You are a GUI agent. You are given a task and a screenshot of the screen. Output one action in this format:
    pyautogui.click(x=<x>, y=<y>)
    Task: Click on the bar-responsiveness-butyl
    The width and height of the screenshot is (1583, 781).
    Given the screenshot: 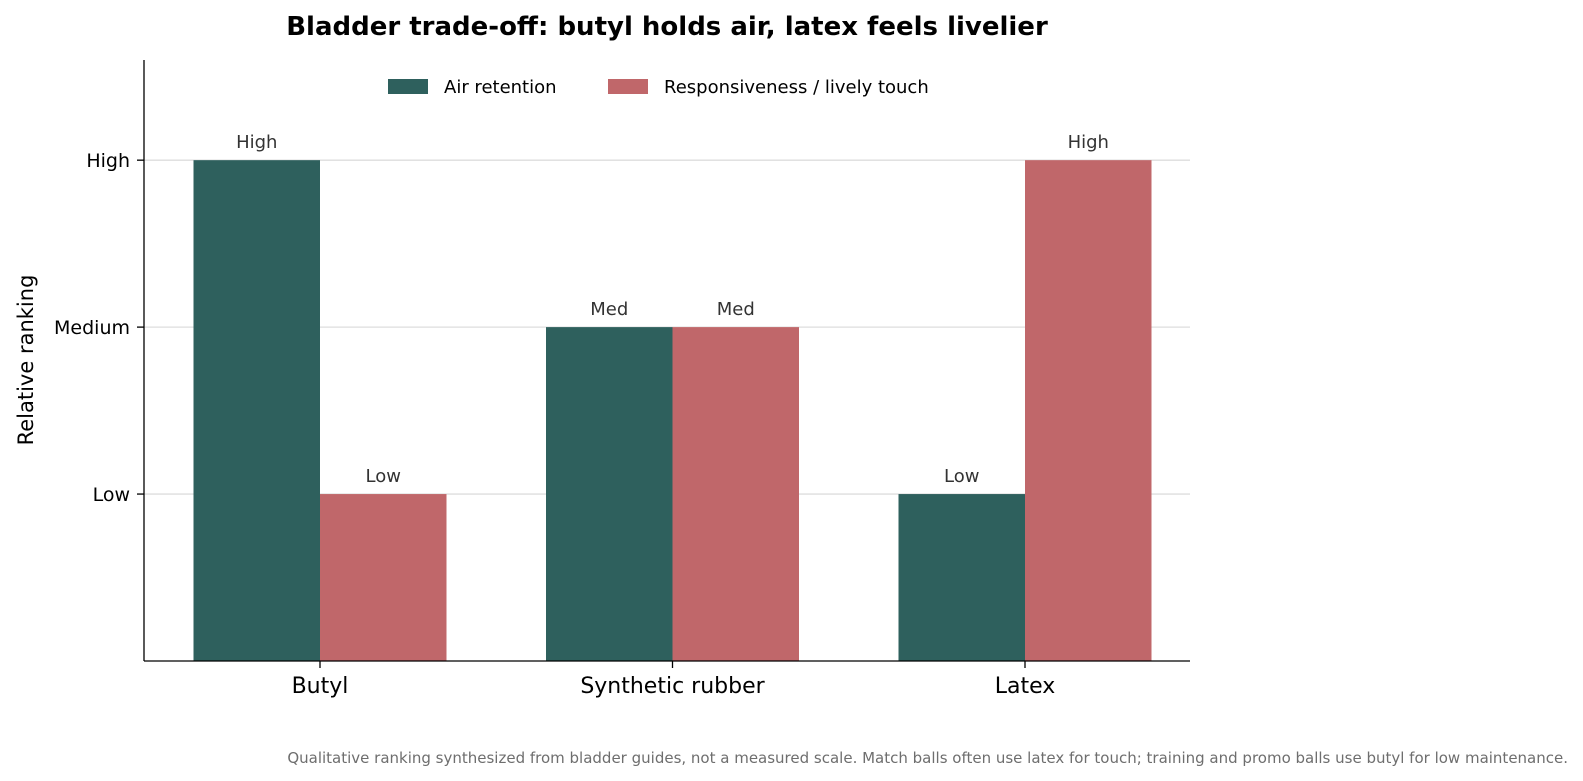 What is the action you would take?
    pyautogui.click(x=383, y=577)
    